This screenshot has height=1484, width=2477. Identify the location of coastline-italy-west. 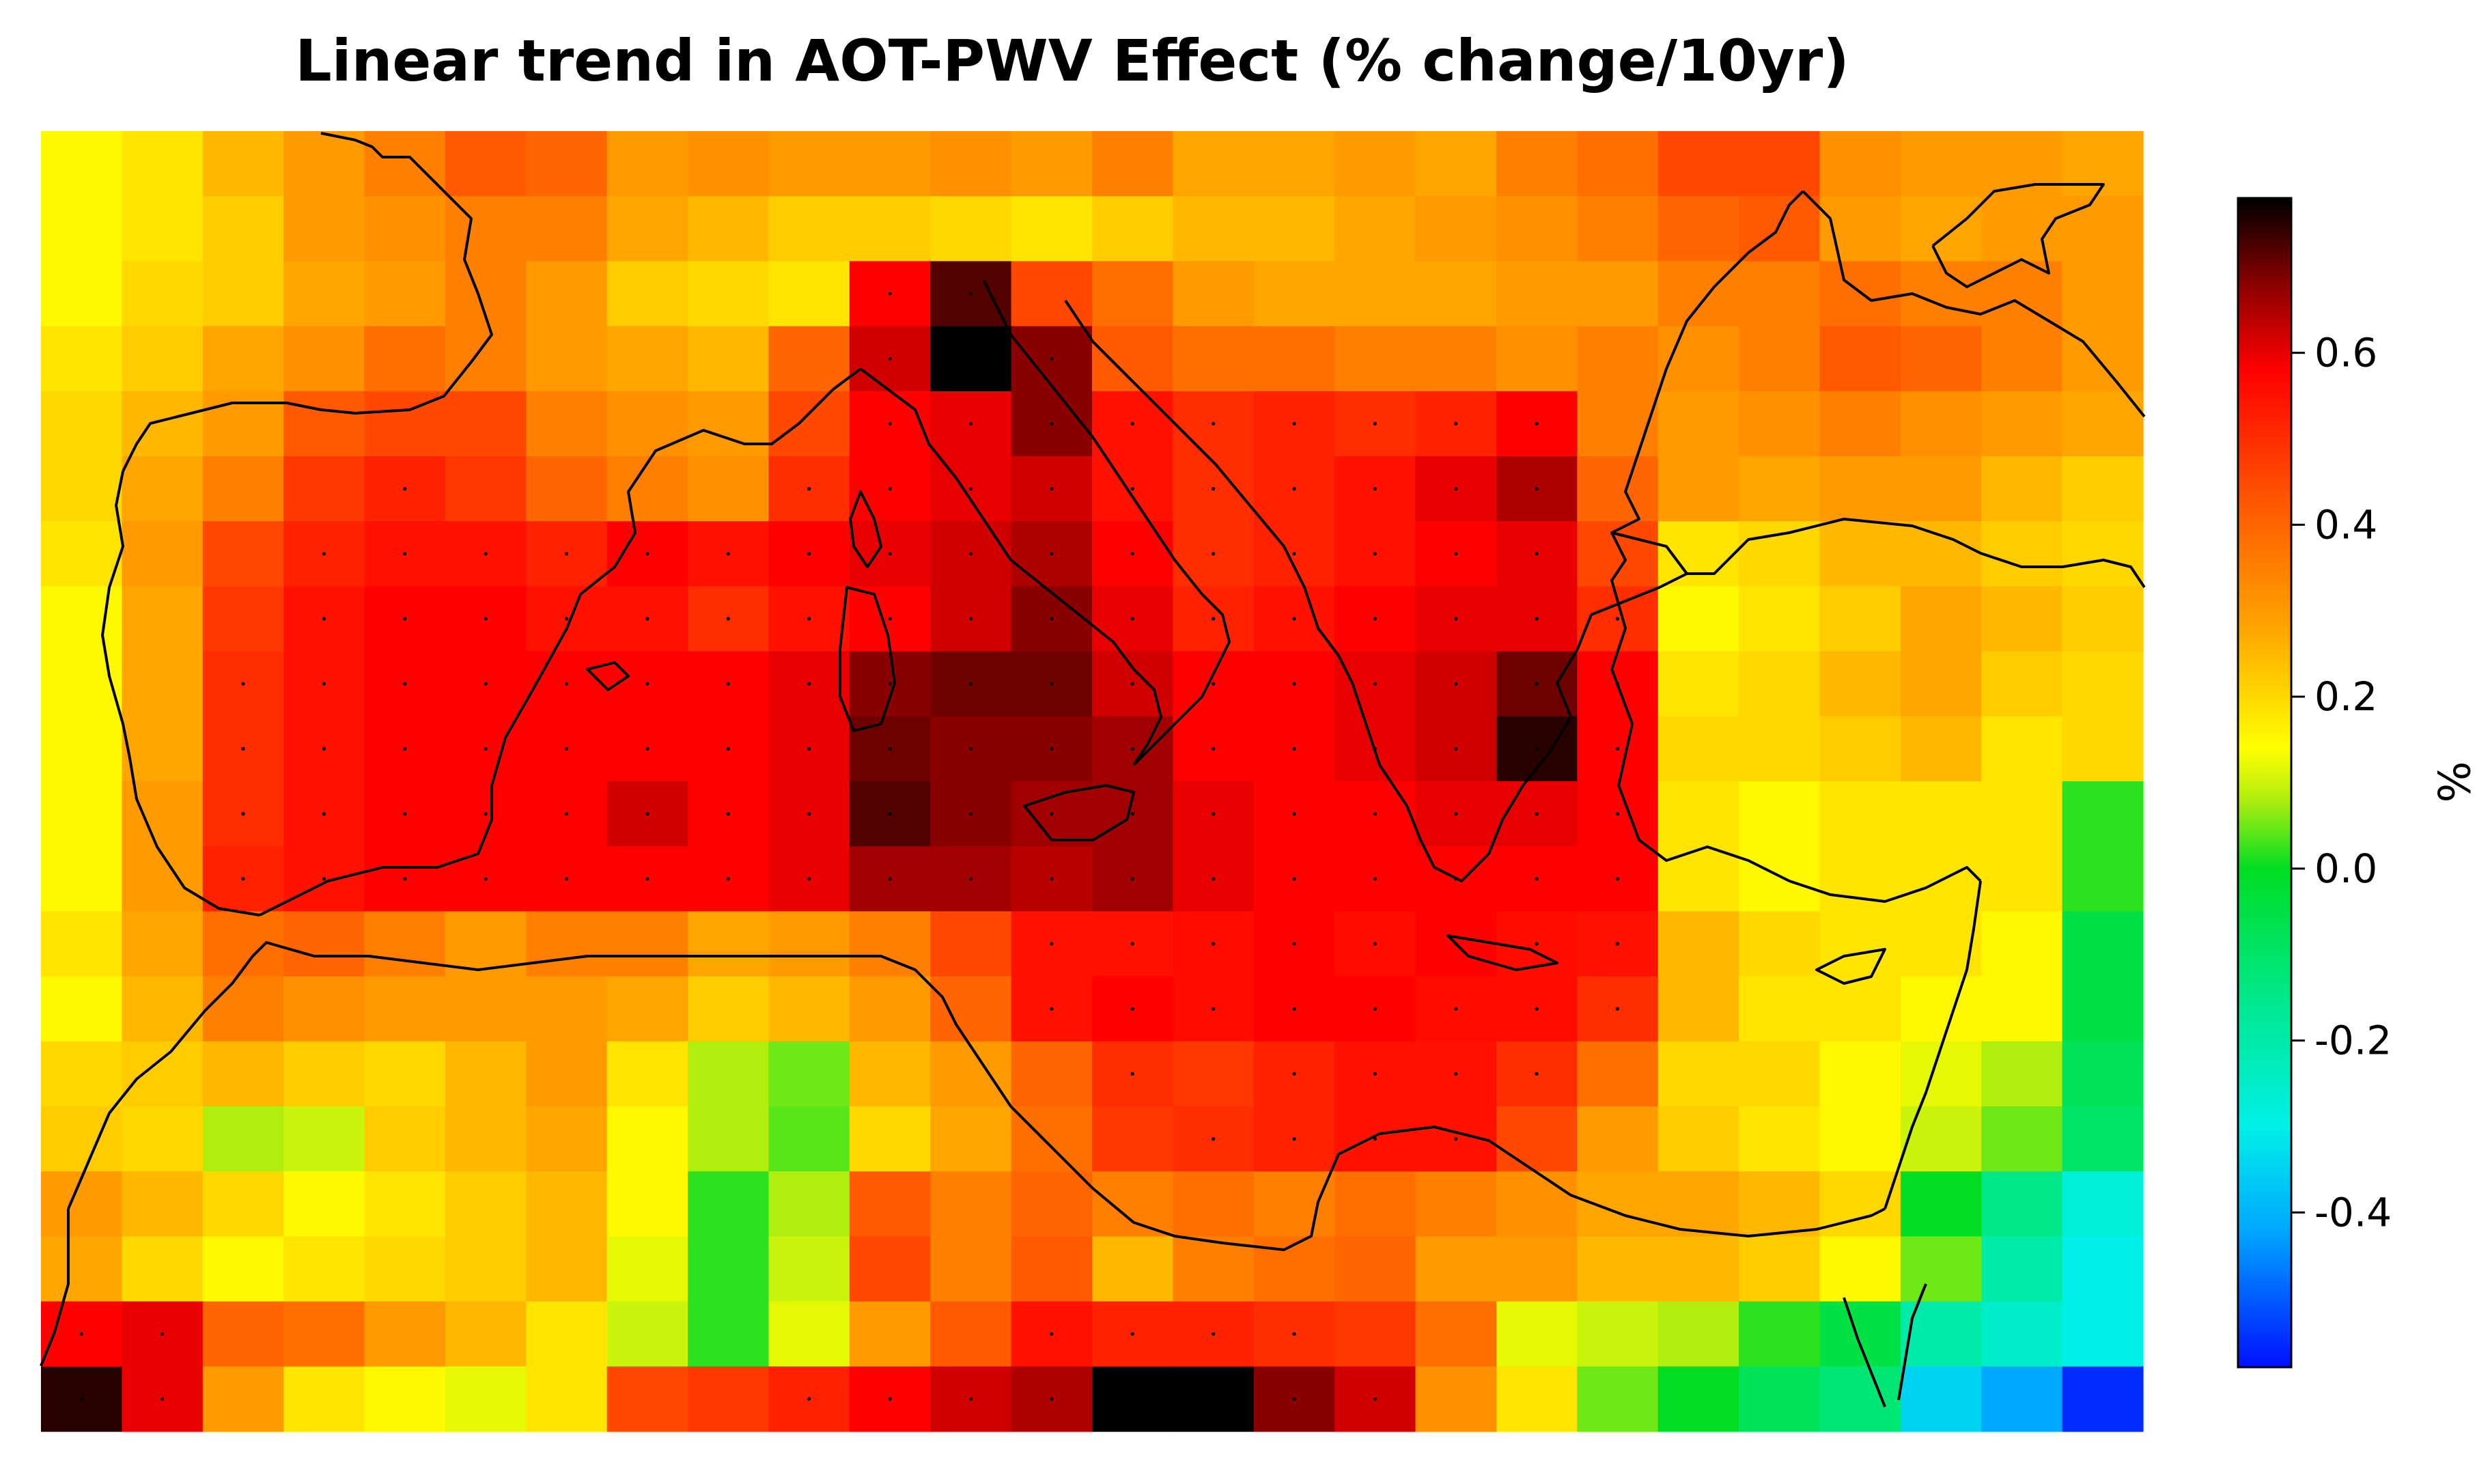
(1010, 566).